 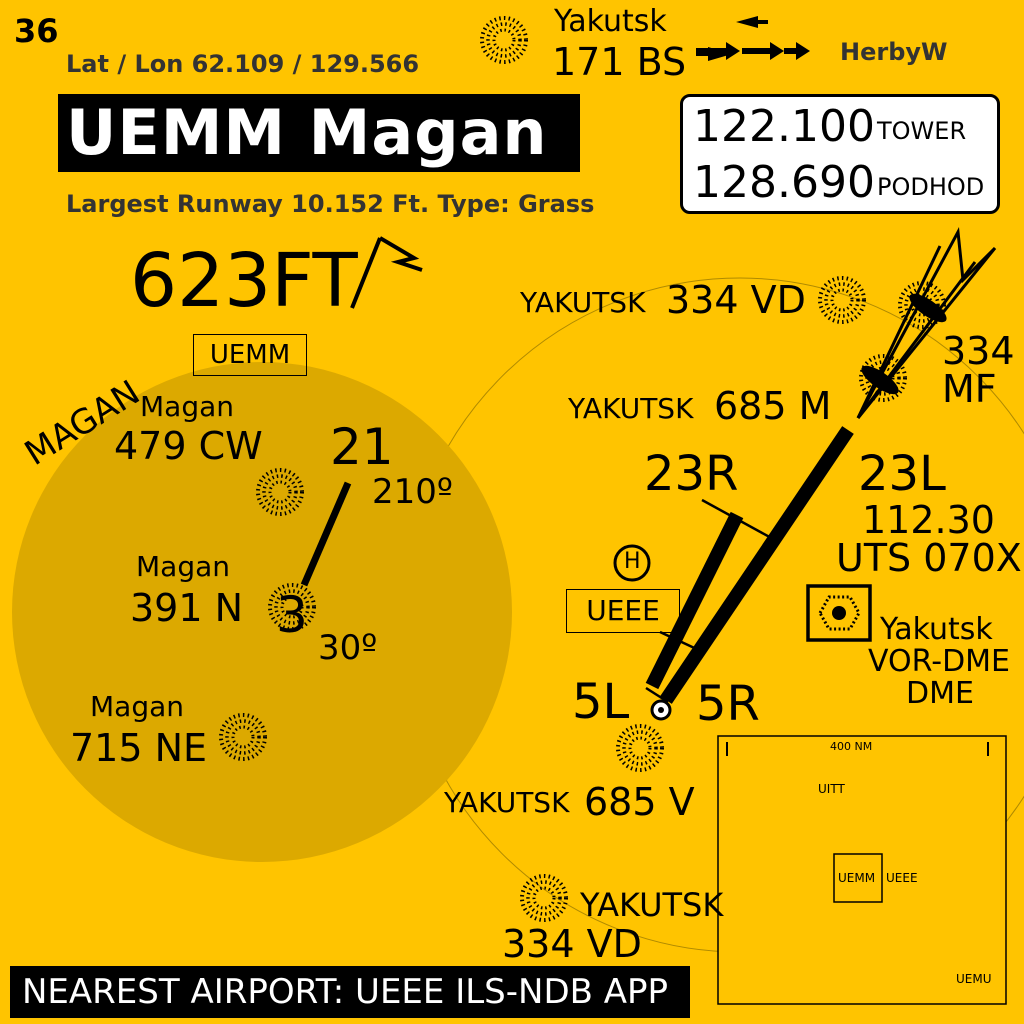 I want to click on runway-heading-30: 30º, so click(x=348, y=648).